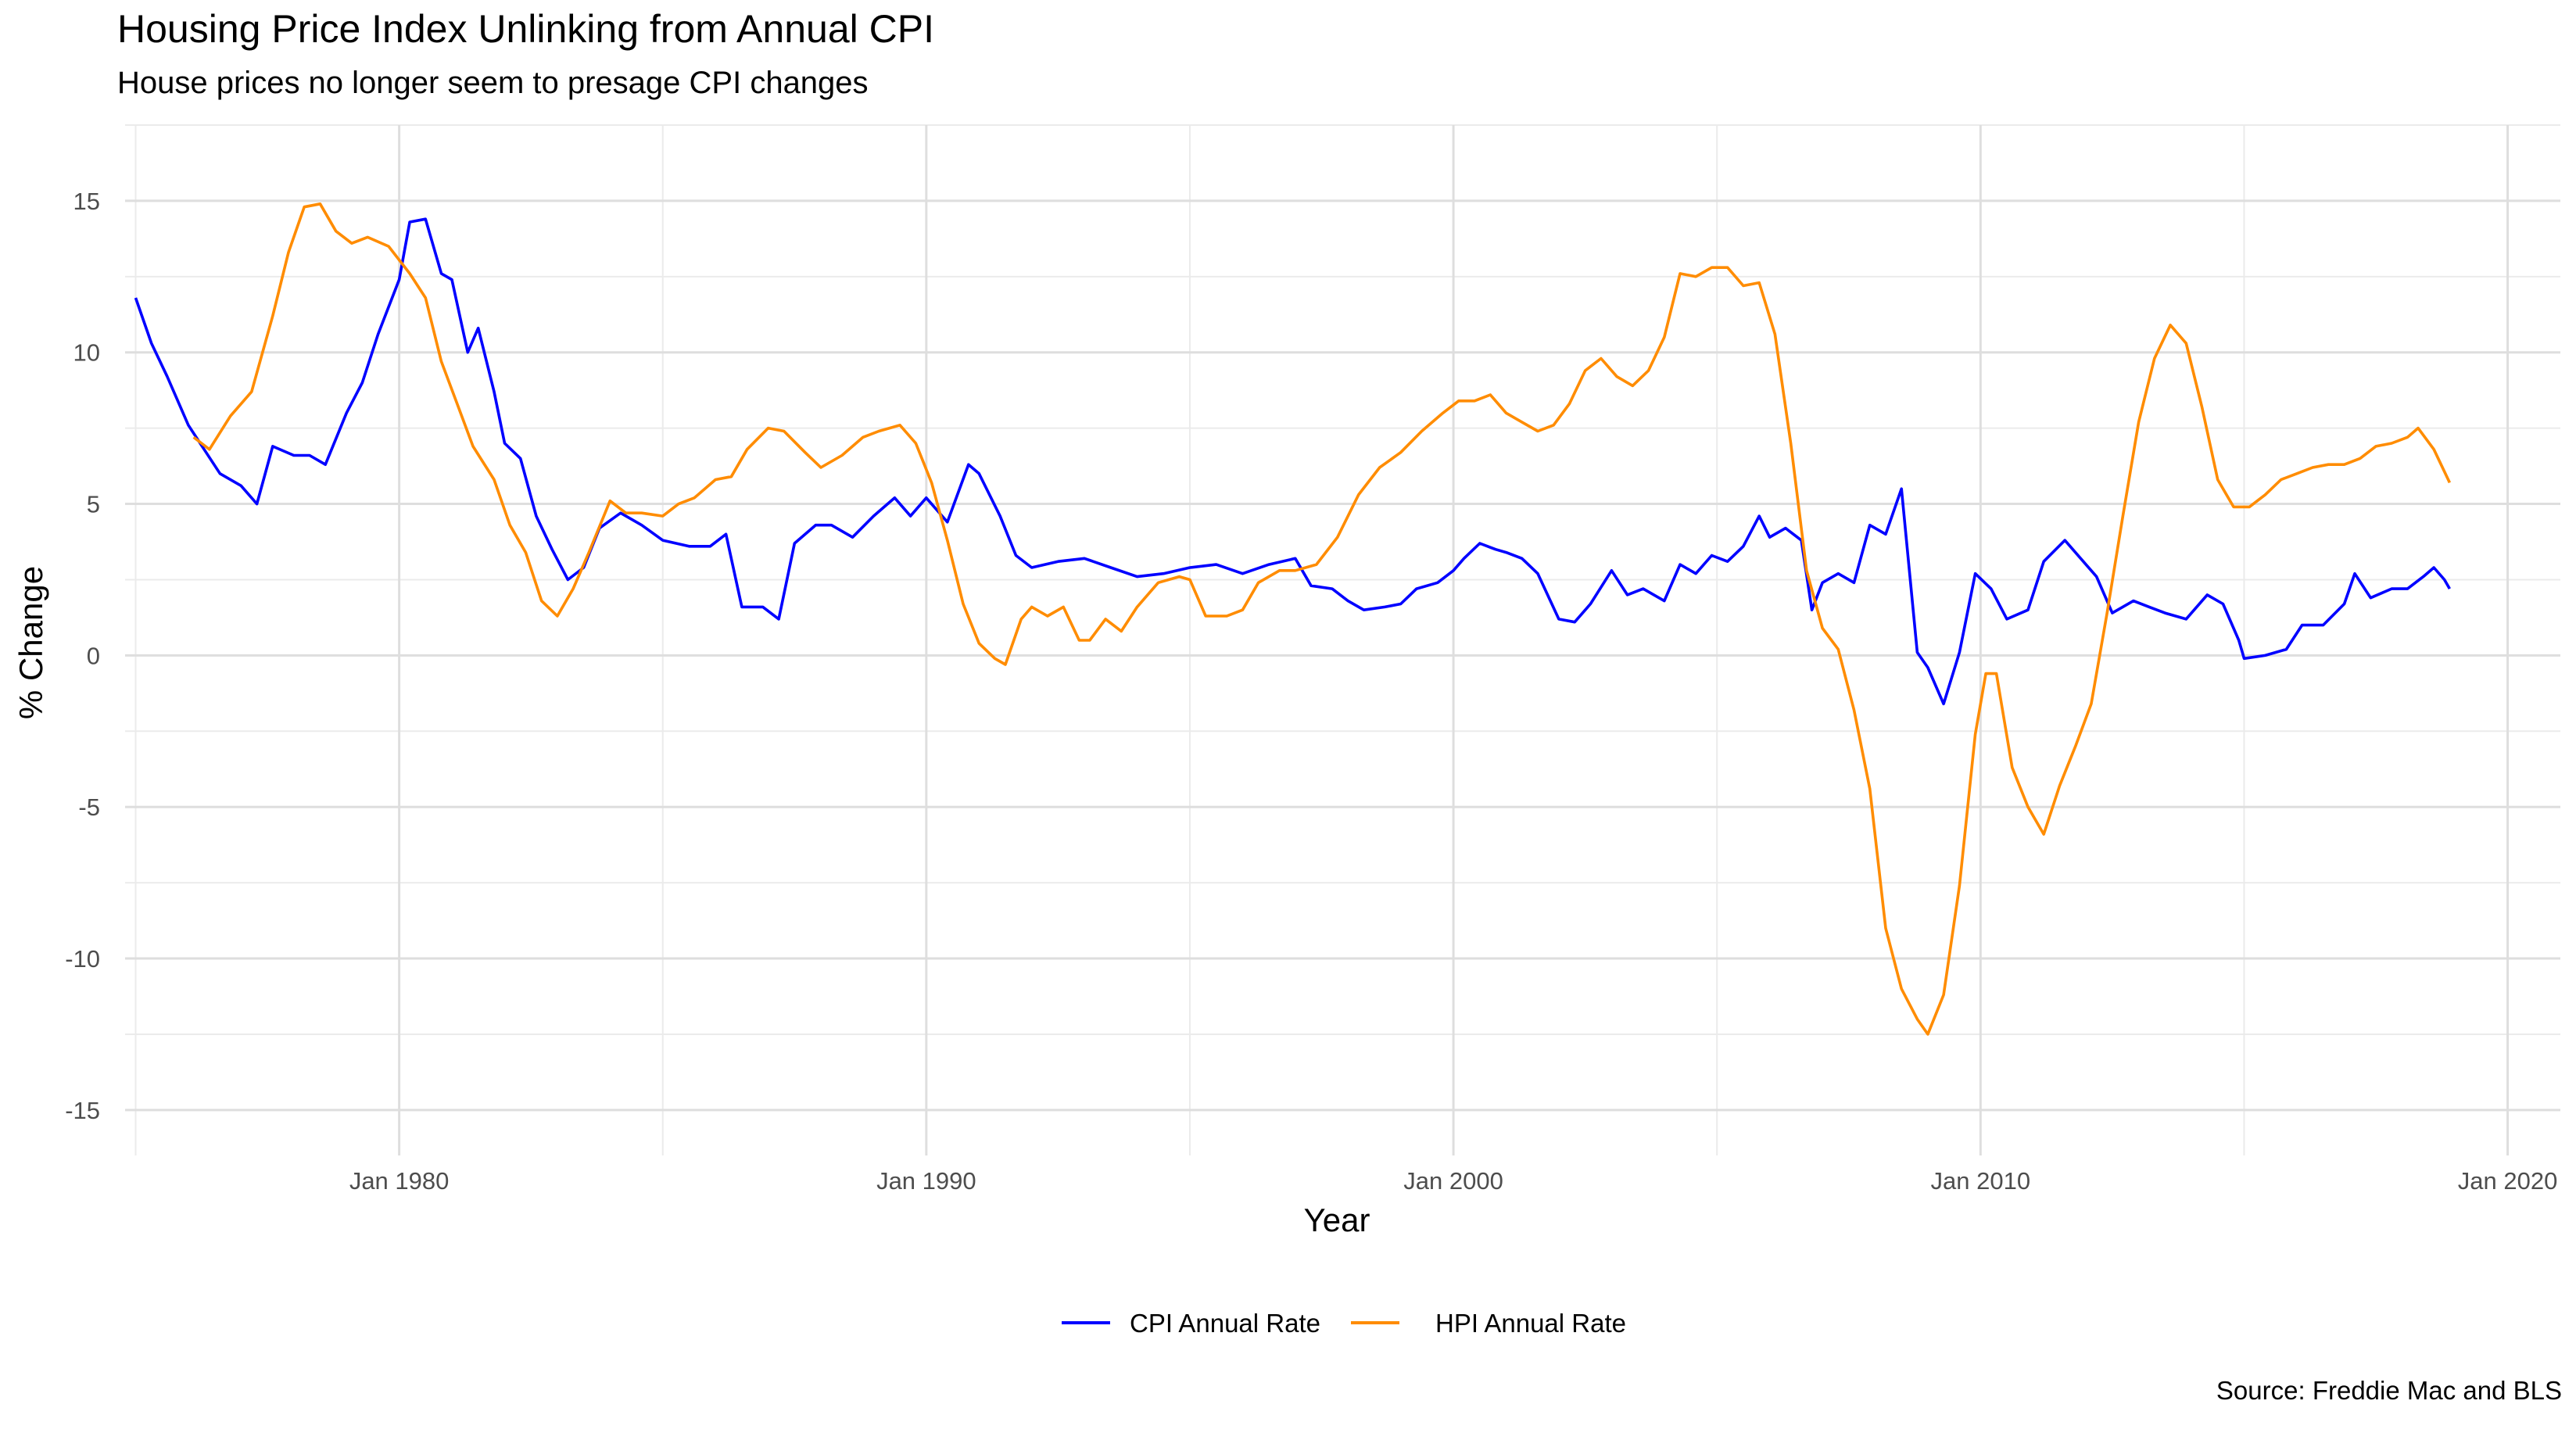 This screenshot has width=2576, height=1433. Describe the element at coordinates (82, 959) in the screenshot. I see `y-tick-label: -10` at that location.